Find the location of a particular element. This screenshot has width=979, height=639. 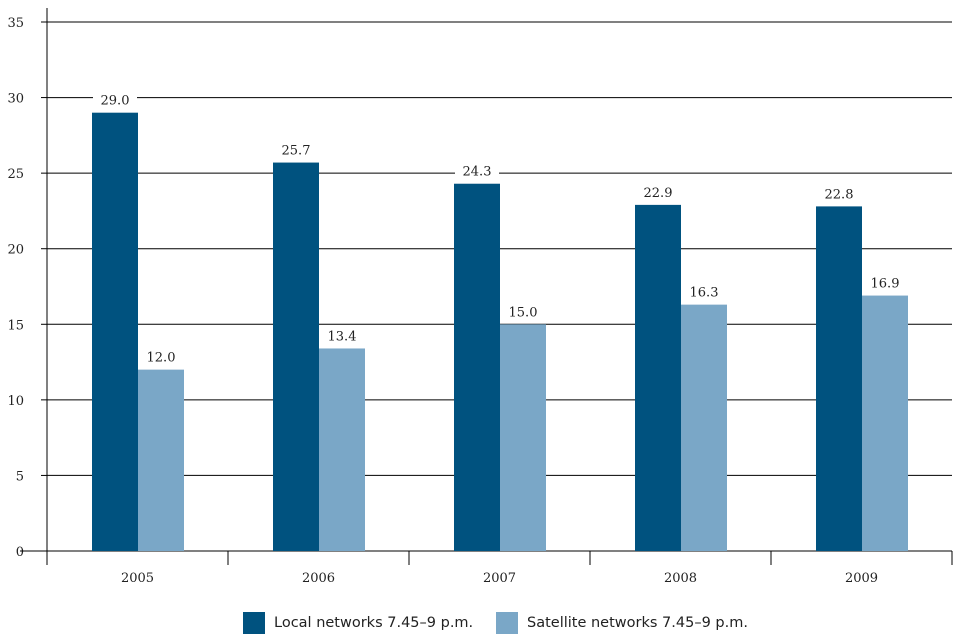

y-tick-label: 15 is located at coordinates (15, 325).